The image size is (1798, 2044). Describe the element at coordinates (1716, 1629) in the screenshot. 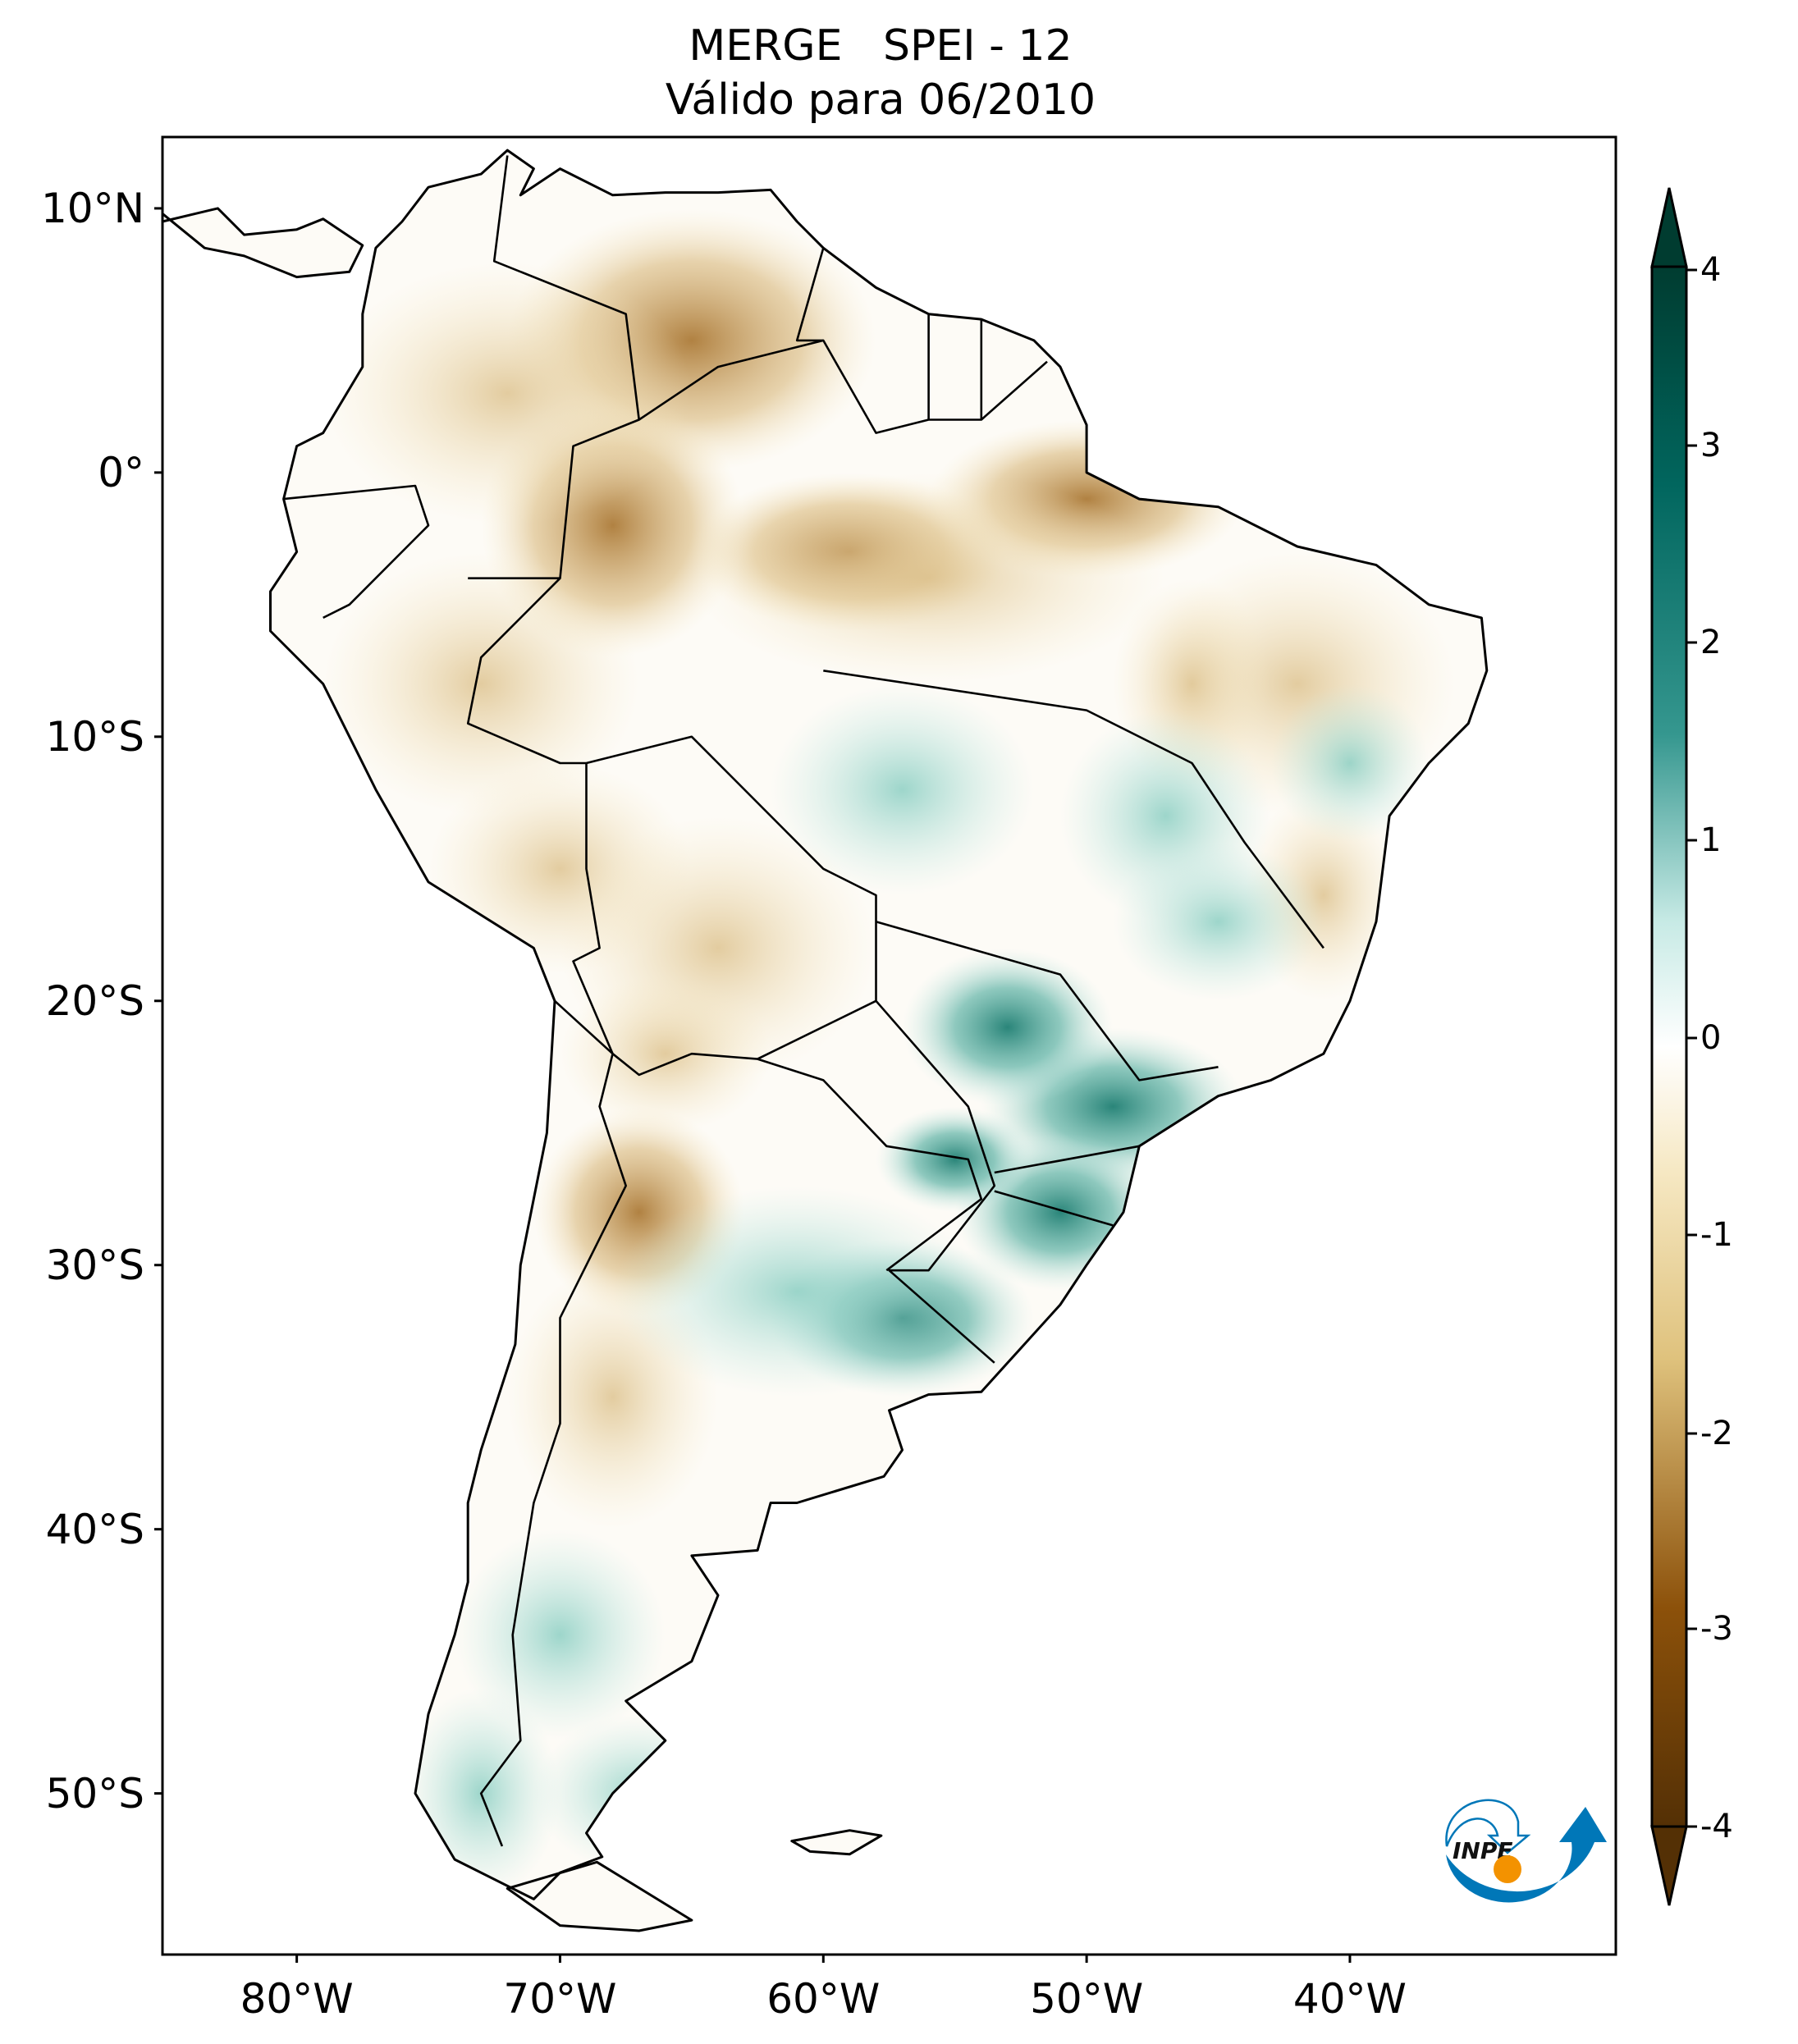

I see `colorbar-tick-label: -3` at that location.